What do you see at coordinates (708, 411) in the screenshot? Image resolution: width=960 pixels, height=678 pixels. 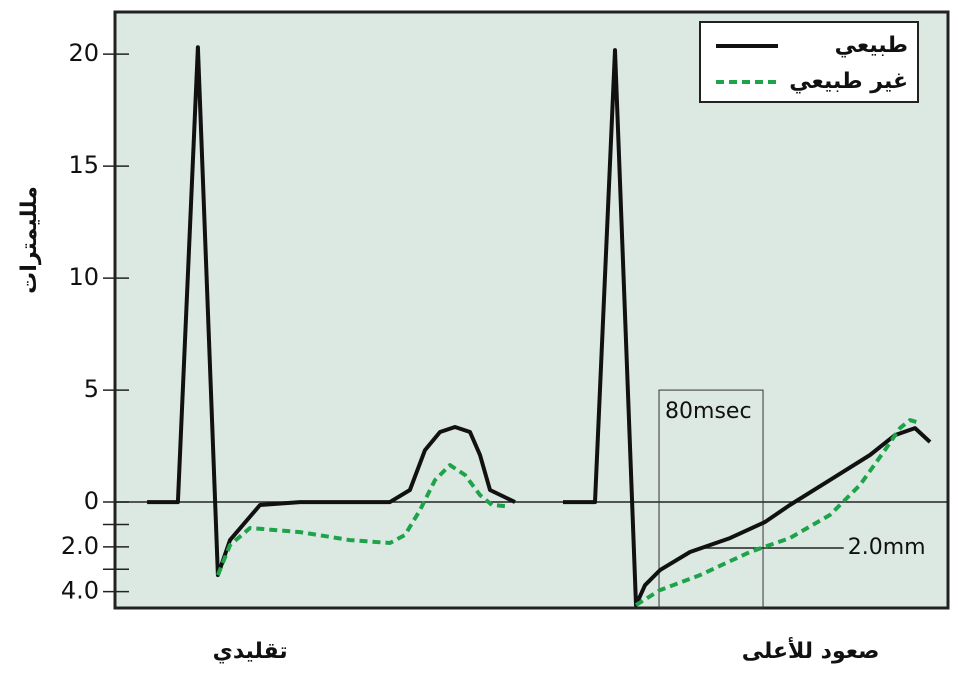 I see `window-label: 80msec` at bounding box center [708, 411].